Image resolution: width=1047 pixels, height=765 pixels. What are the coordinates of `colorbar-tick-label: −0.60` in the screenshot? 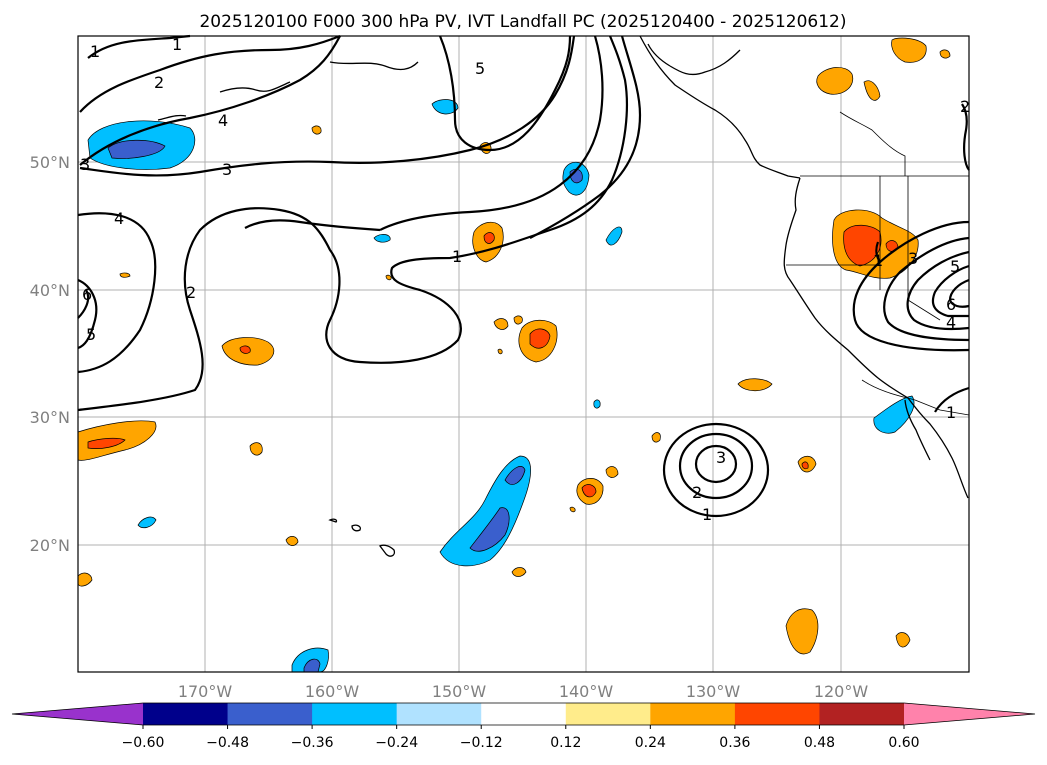 It's located at (143, 743).